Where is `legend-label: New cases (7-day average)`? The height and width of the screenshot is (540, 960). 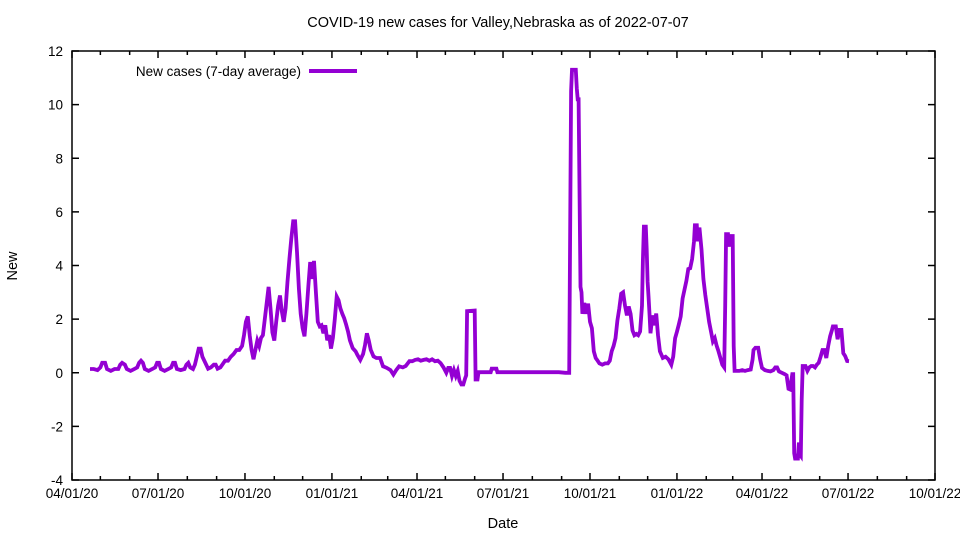
legend-label: New cases (7-day average) is located at coordinates (218, 71).